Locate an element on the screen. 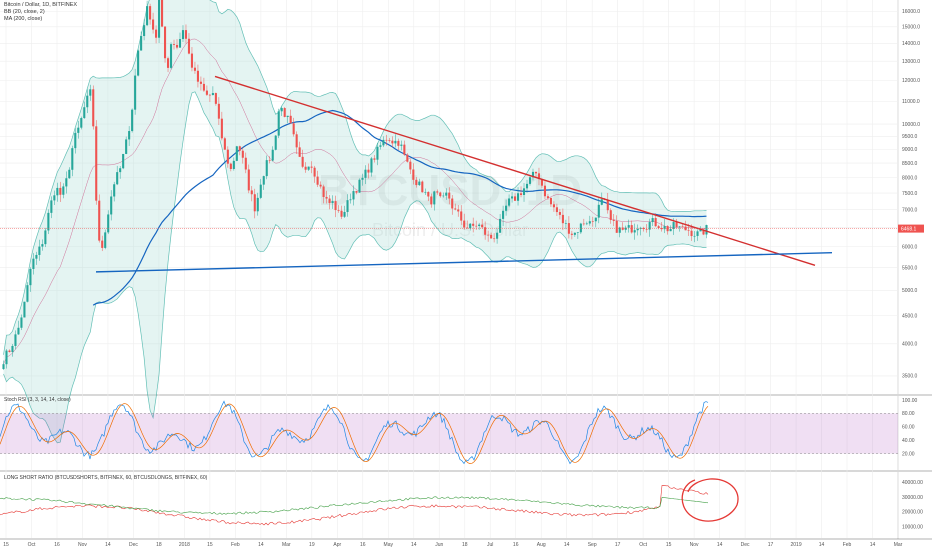  ratio-longs-line is located at coordinates (354, 505).